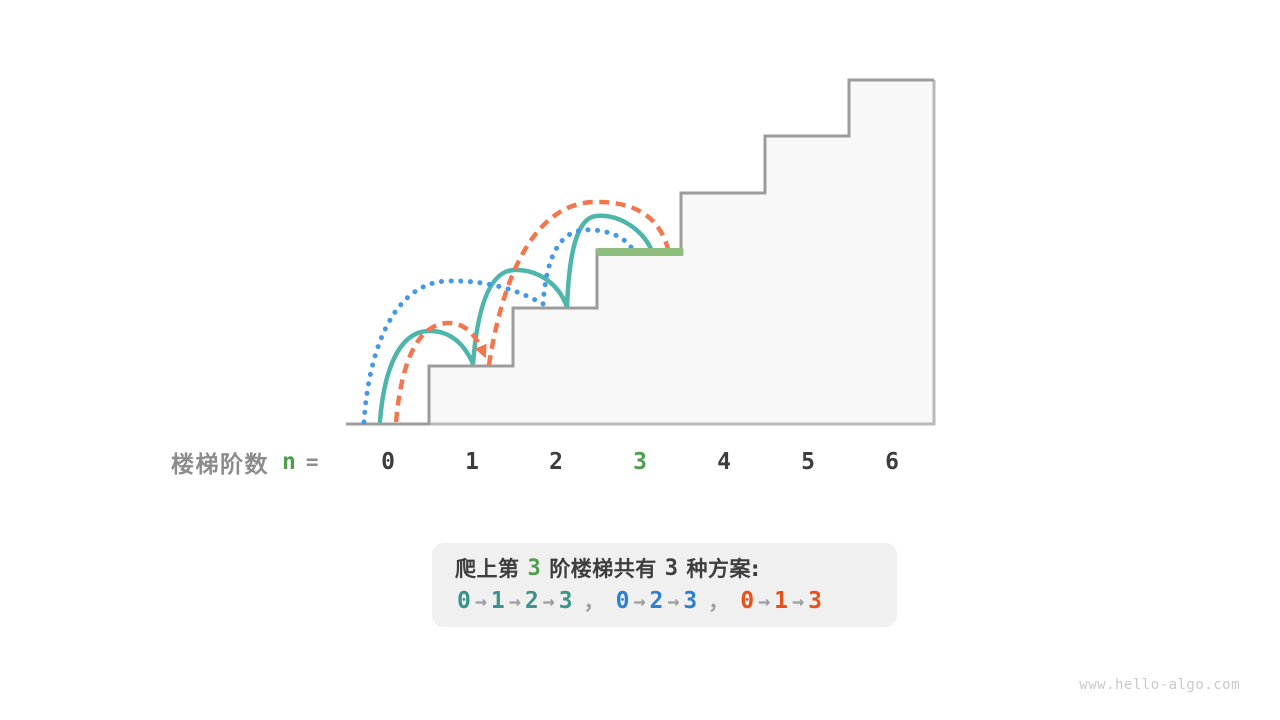  I want to click on caption-step-number: 3, so click(534, 568).